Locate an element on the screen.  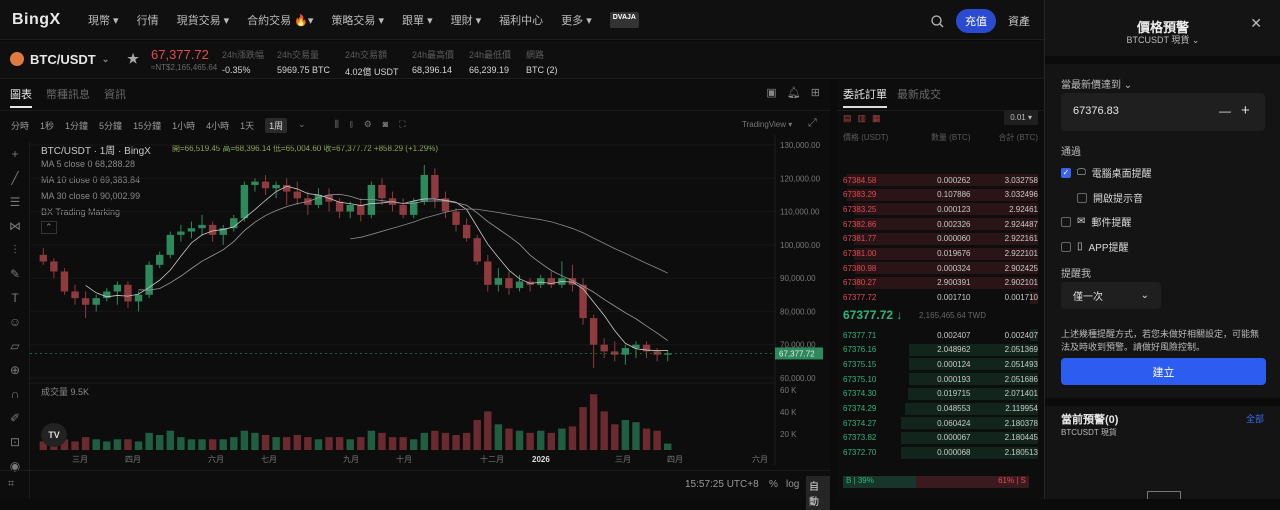
increment-button: + is located at coordinates (1245, 110).